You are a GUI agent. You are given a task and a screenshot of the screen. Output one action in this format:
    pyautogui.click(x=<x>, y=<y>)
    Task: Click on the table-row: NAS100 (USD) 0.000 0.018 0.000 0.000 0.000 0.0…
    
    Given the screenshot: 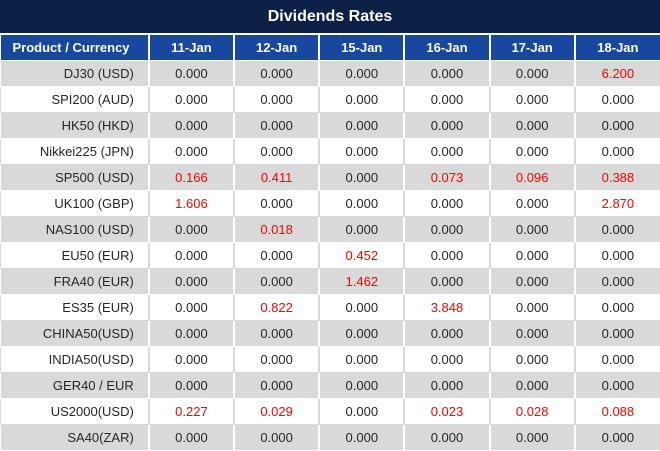 What is the action you would take?
    pyautogui.click(x=330, y=229)
    